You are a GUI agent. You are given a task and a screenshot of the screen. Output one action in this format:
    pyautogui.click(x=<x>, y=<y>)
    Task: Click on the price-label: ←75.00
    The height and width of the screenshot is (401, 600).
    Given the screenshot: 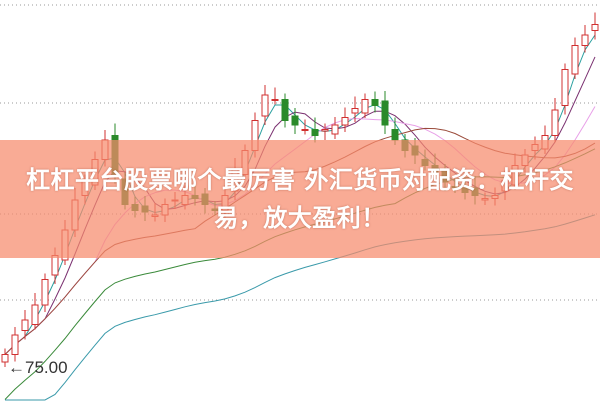 What is the action you would take?
    pyautogui.click(x=38, y=367)
    